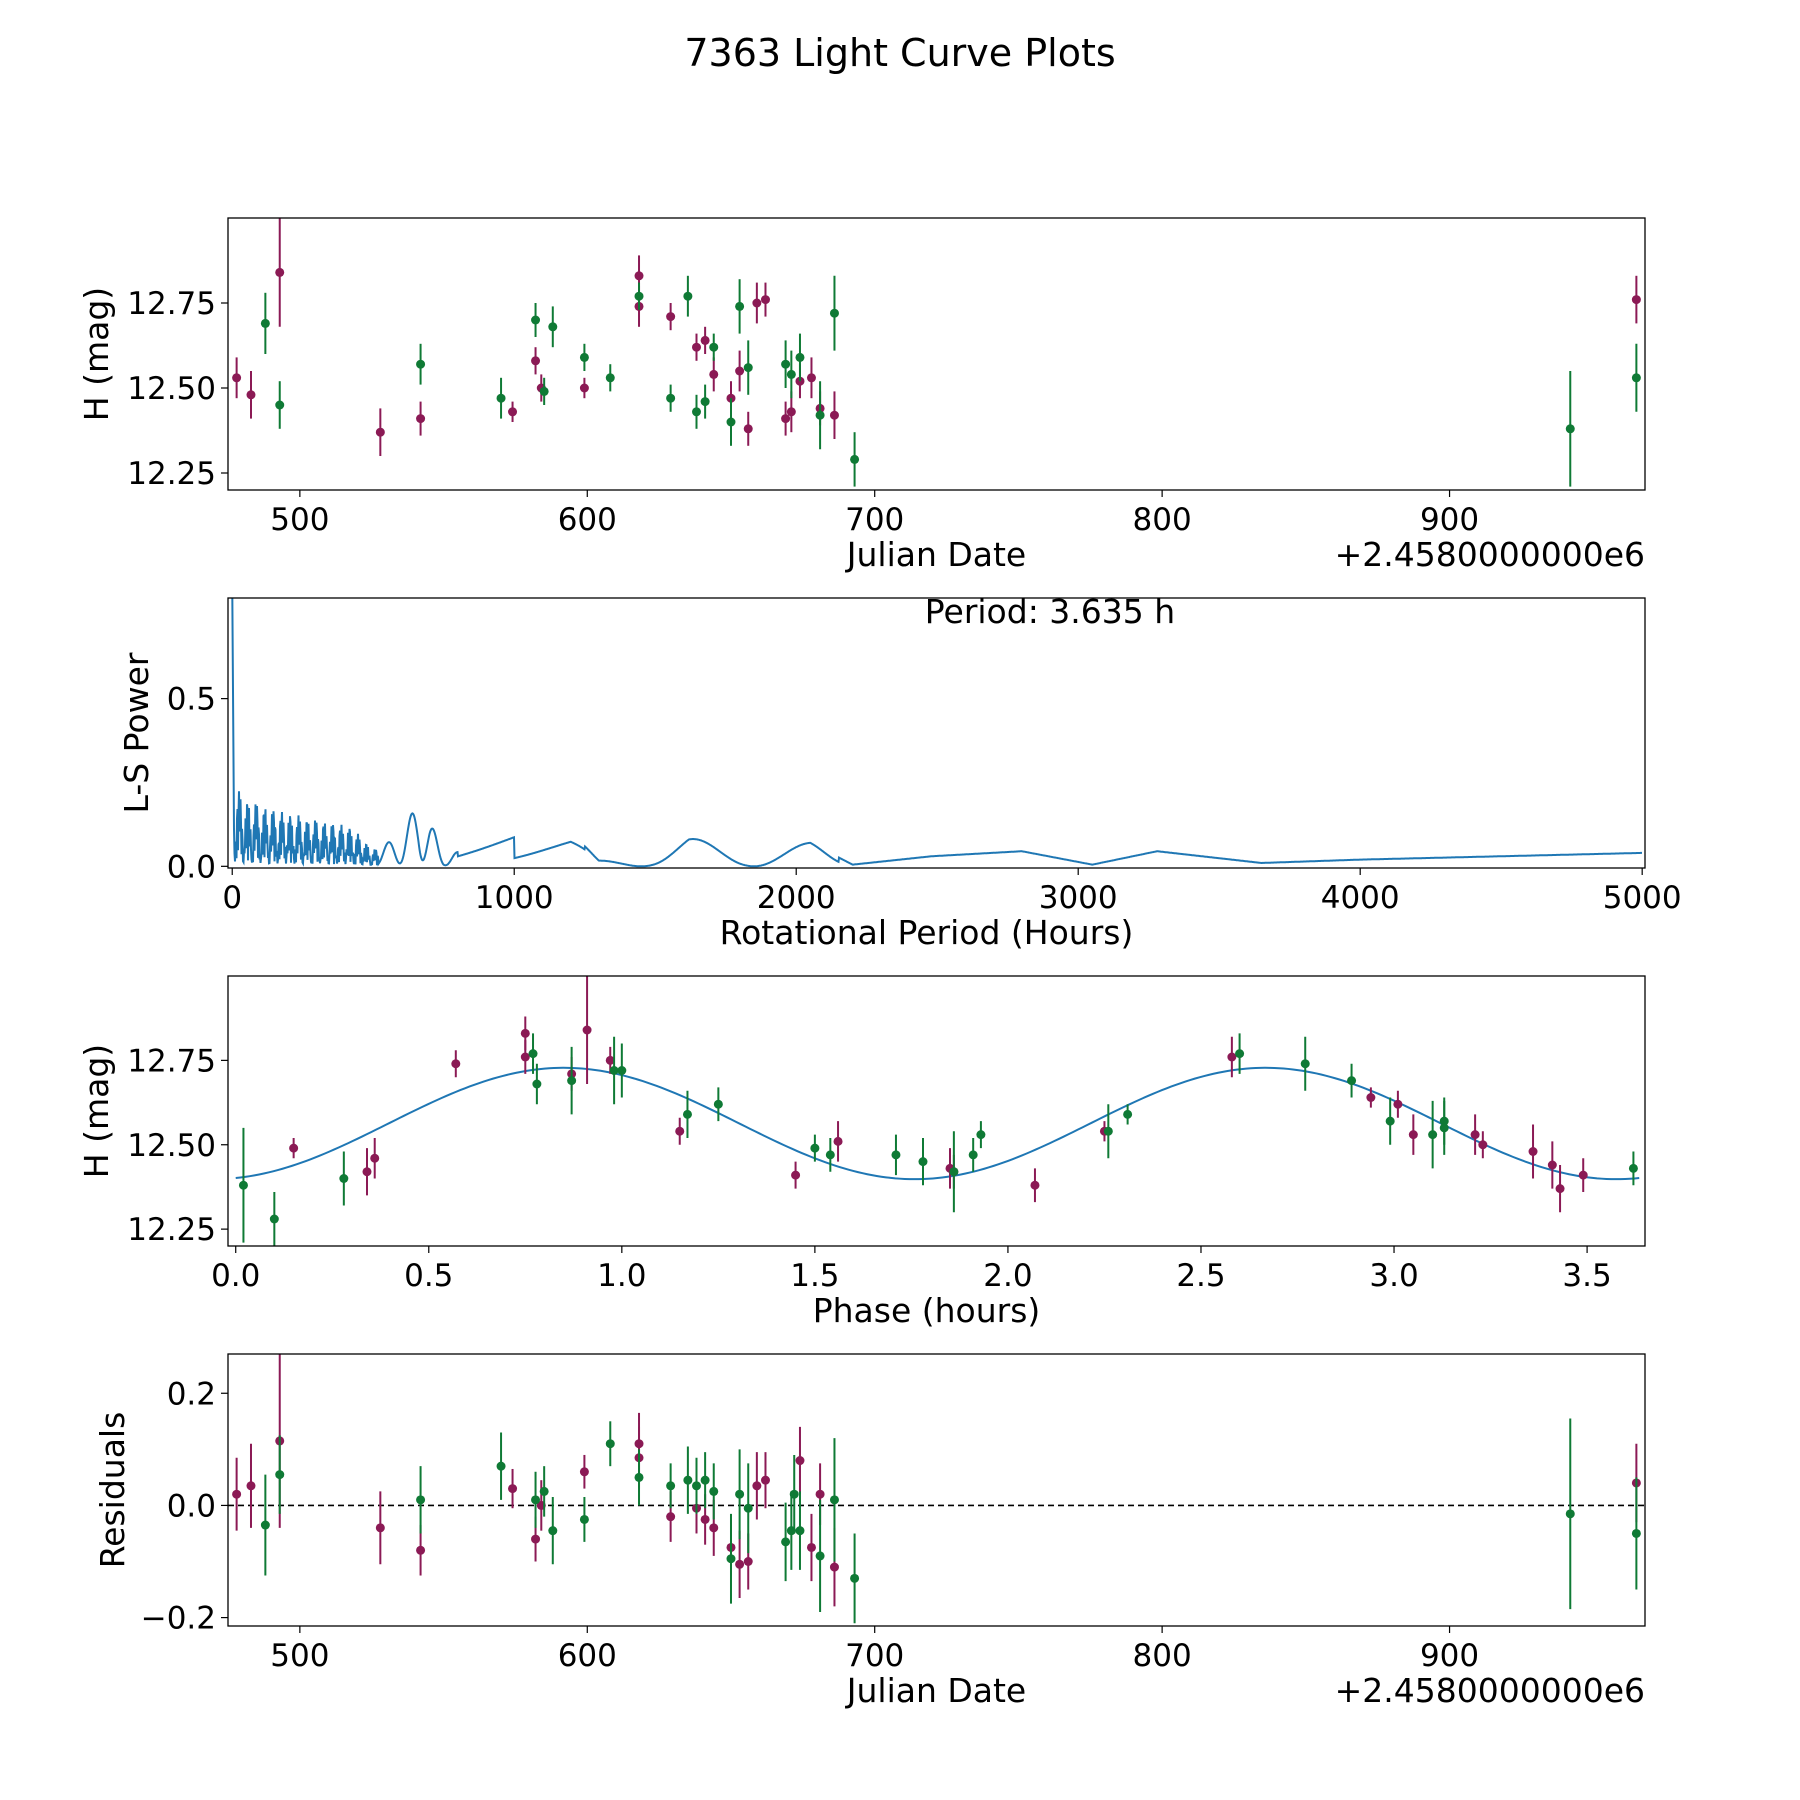 This screenshot has width=1800, height=1800. What do you see at coordinates (621, 1276) in the screenshot?
I see `x-tick-label: 1.0` at bounding box center [621, 1276].